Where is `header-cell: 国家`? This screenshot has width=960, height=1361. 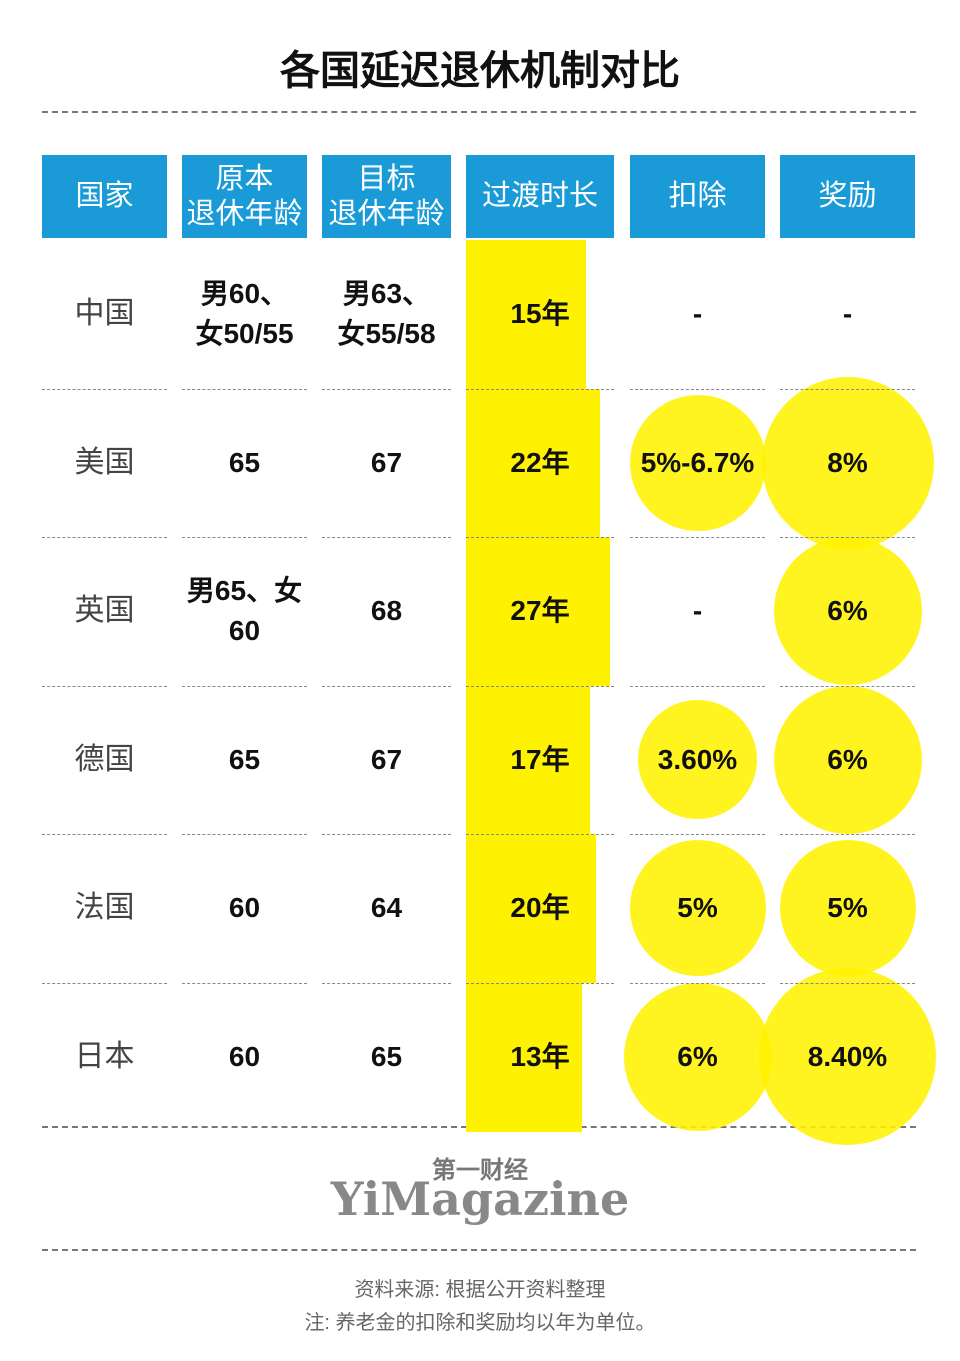
header-cell: 国家 is located at coordinates (104, 196).